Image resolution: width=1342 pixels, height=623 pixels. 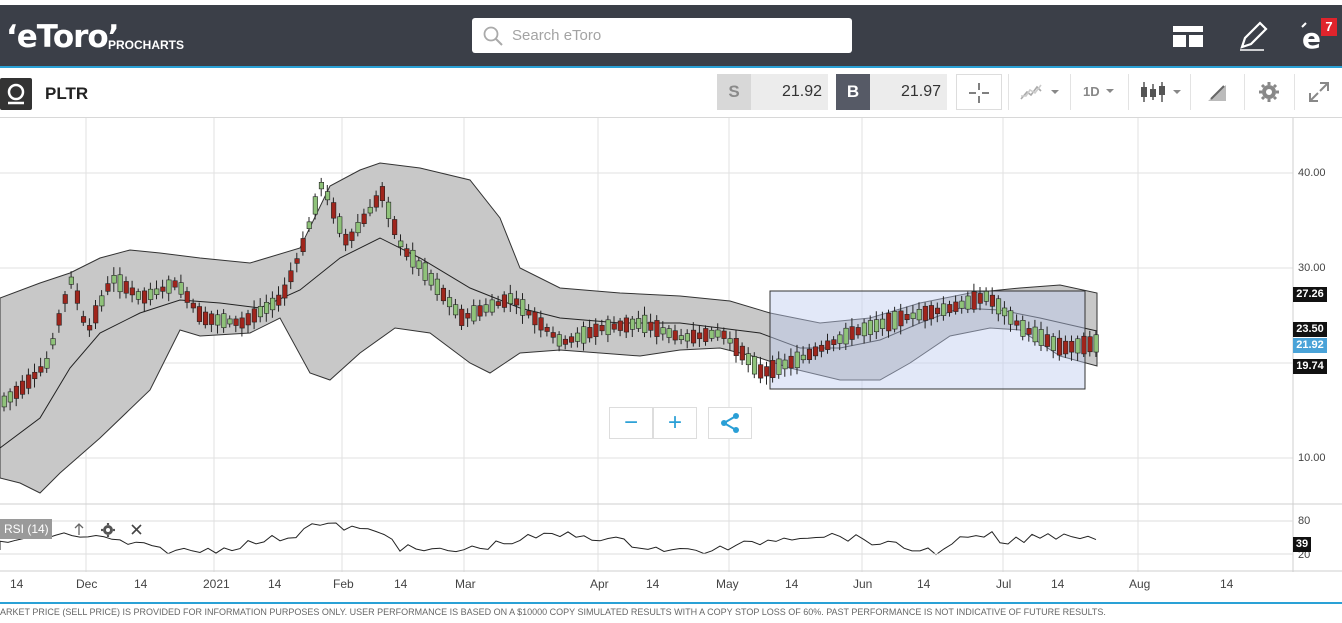 I want to click on move-up-icon, so click(x=79, y=529).